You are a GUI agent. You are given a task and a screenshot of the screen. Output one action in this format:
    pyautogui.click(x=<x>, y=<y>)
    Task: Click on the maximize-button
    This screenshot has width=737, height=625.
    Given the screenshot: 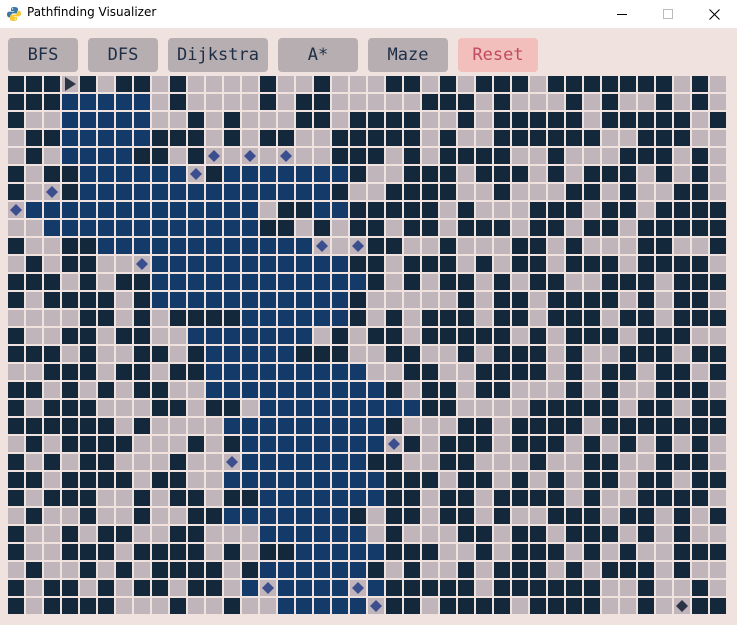 What is the action you would take?
    pyautogui.click(x=668, y=14)
    